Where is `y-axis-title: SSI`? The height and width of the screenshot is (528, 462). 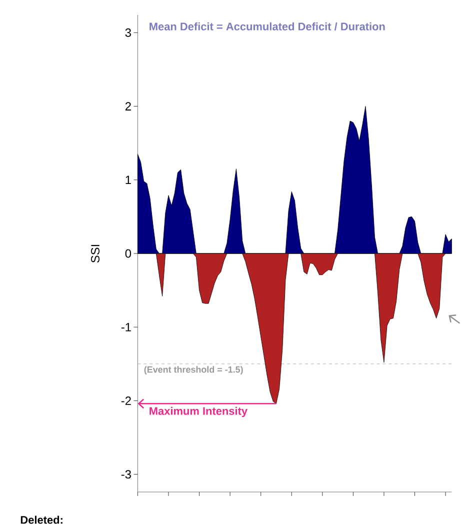 y-axis-title: SSI is located at coordinates (95, 253).